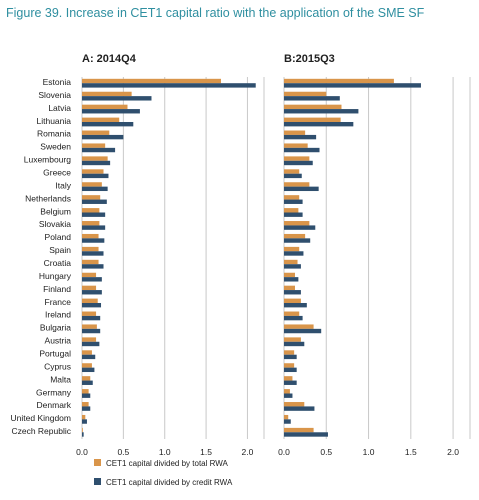  I want to click on category-label: Poland, so click(58, 237).